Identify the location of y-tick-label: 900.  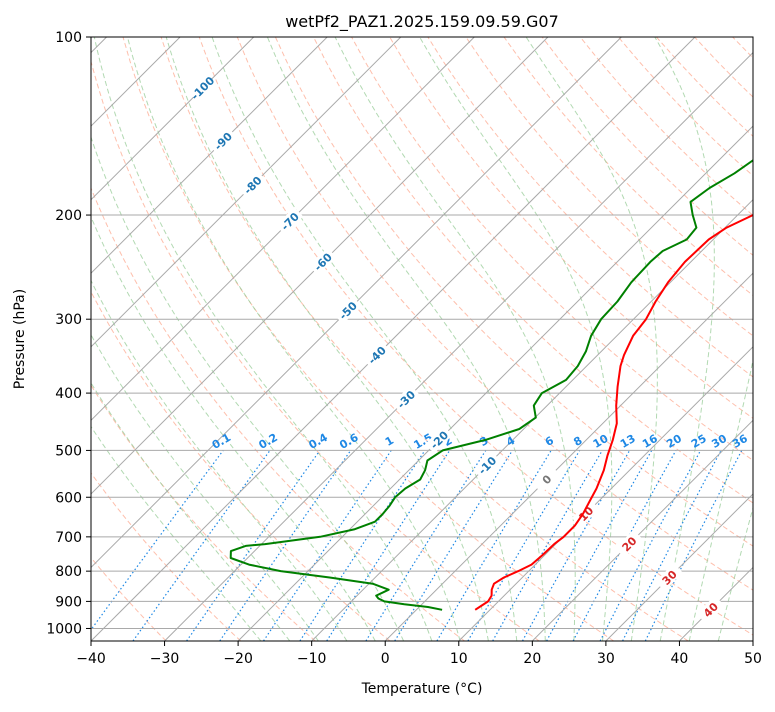
(68, 602).